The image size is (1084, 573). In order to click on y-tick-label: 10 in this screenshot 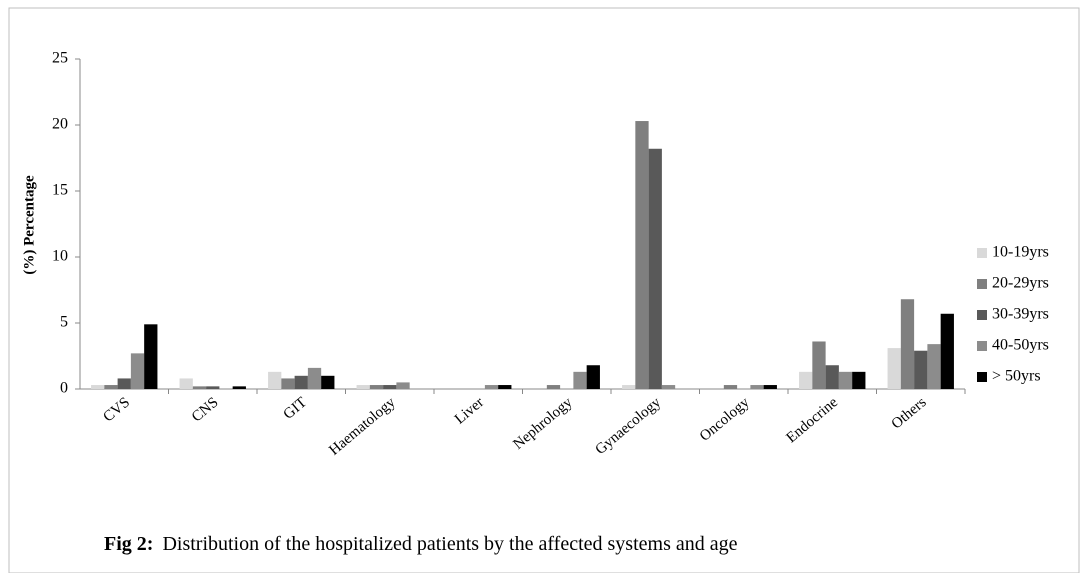, I will do `click(60, 256)`.